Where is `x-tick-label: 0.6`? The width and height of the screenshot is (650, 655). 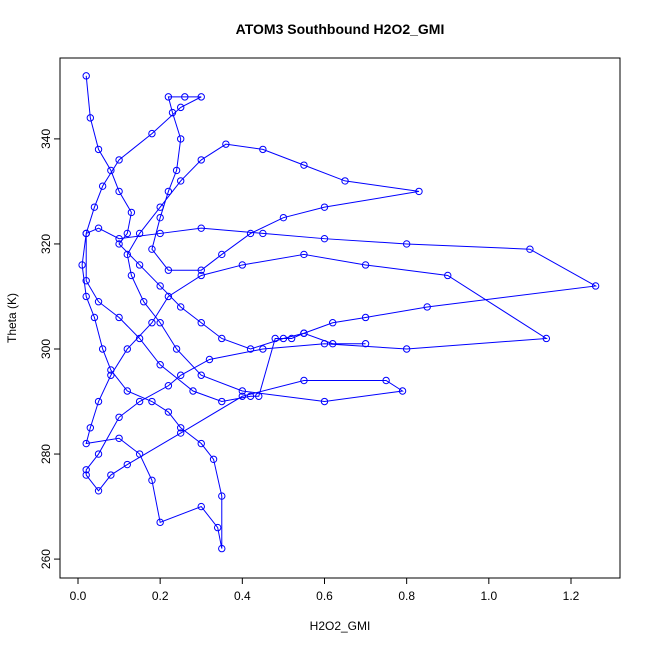
x-tick-label: 0.6 is located at coordinates (324, 596).